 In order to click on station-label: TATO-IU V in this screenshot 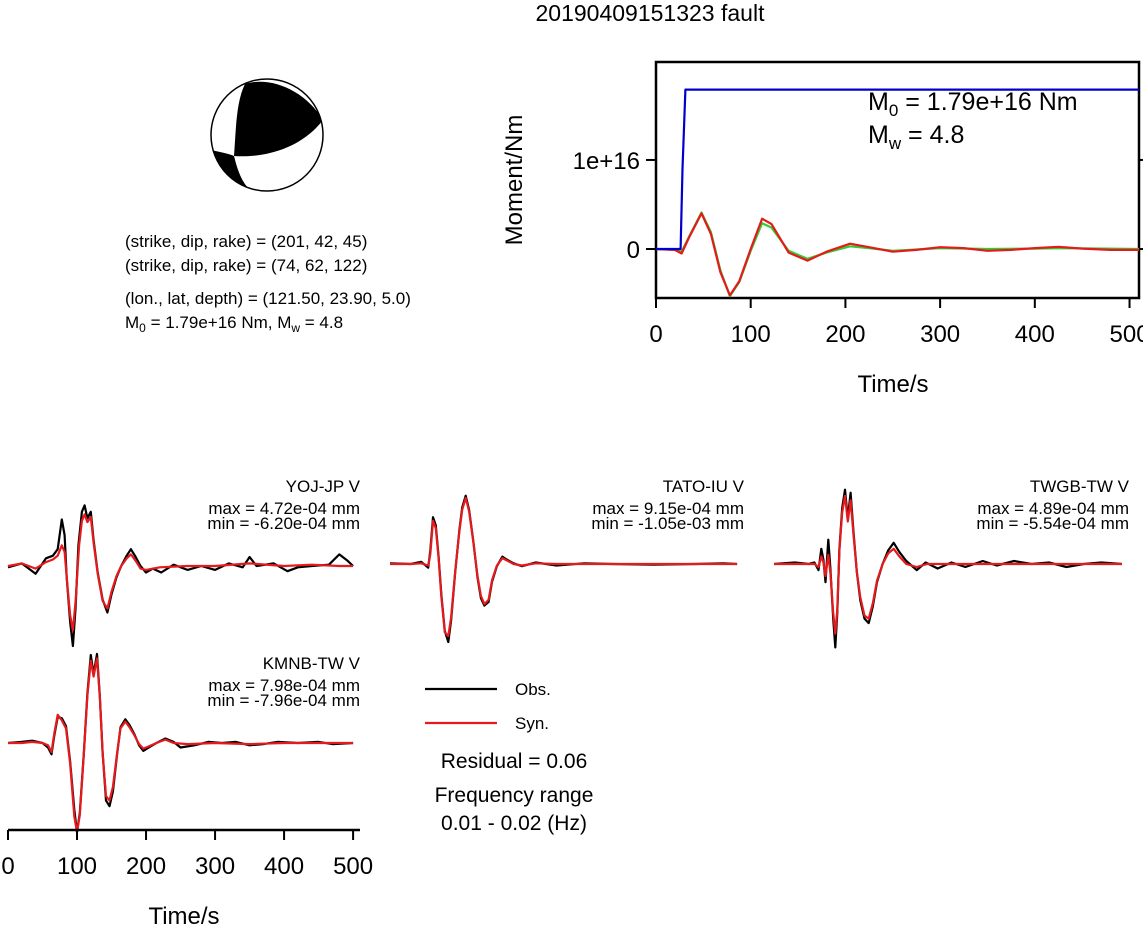, I will do `click(704, 486)`.